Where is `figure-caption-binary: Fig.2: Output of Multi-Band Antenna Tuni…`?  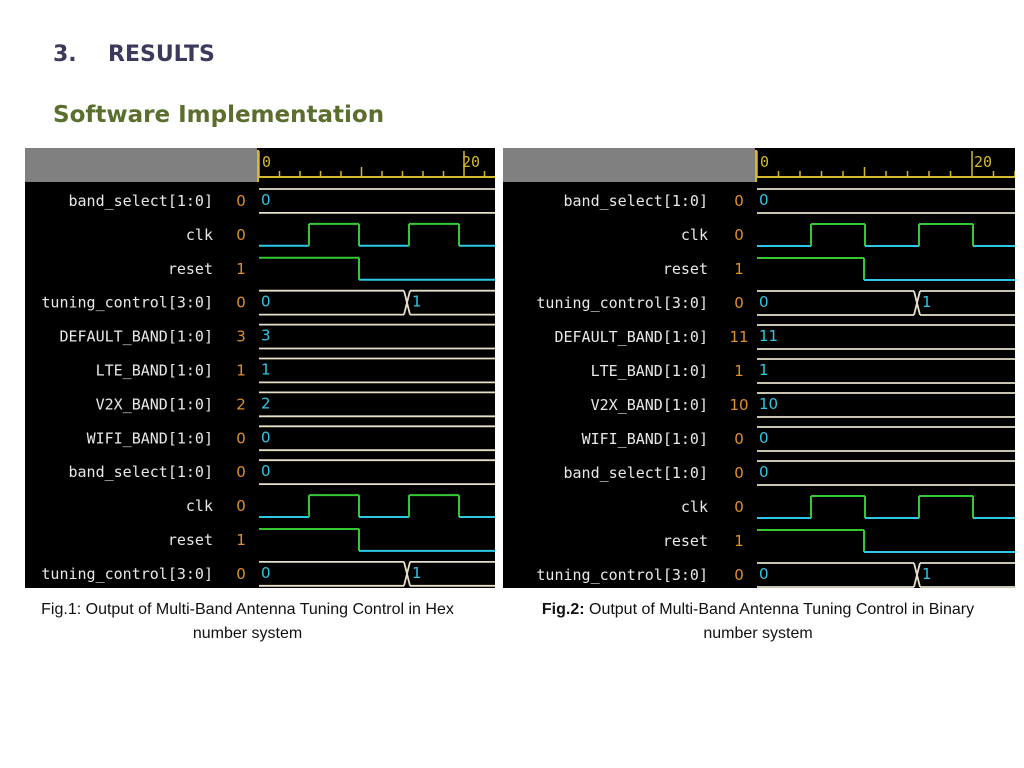 figure-caption-binary: Fig.2: Output of Multi-Band Antenna Tuni… is located at coordinates (758, 622).